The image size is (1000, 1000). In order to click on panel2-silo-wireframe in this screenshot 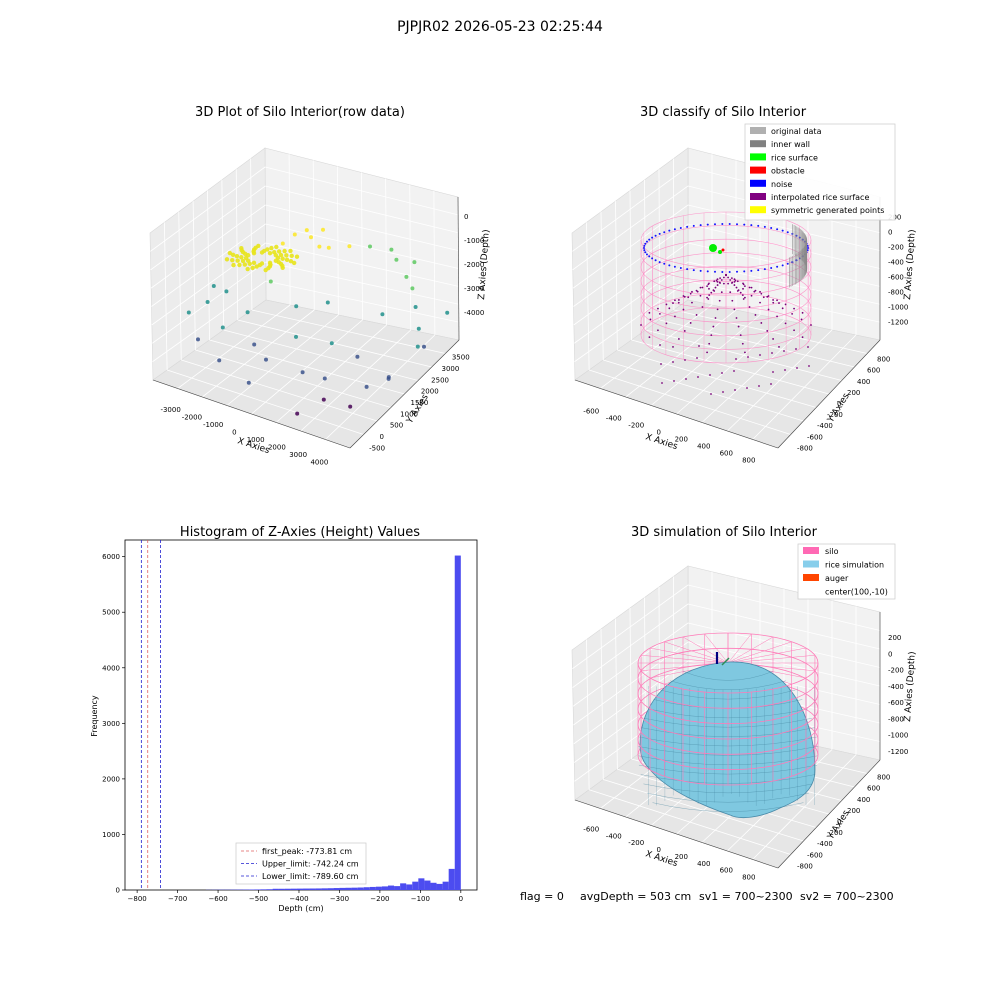, I will do `click(726, 287)`.